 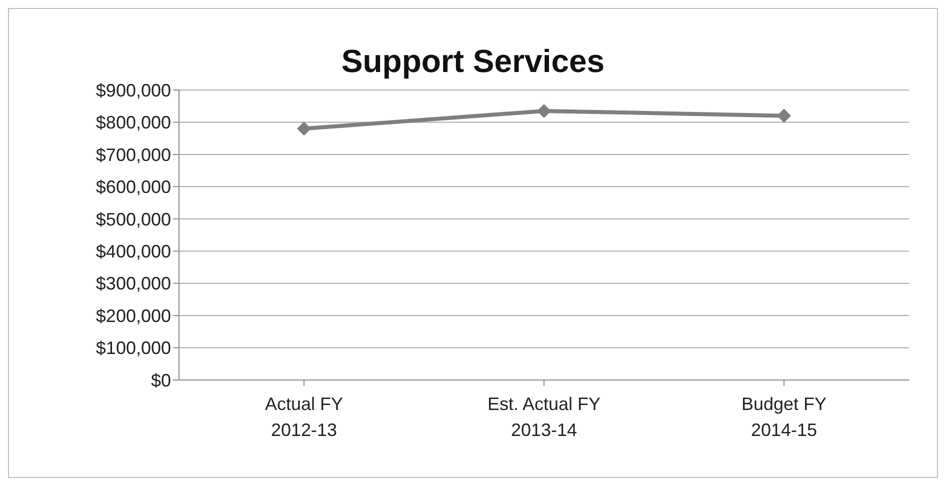 What do you see at coordinates (473, 61) in the screenshot?
I see `chart-title: Support Services` at bounding box center [473, 61].